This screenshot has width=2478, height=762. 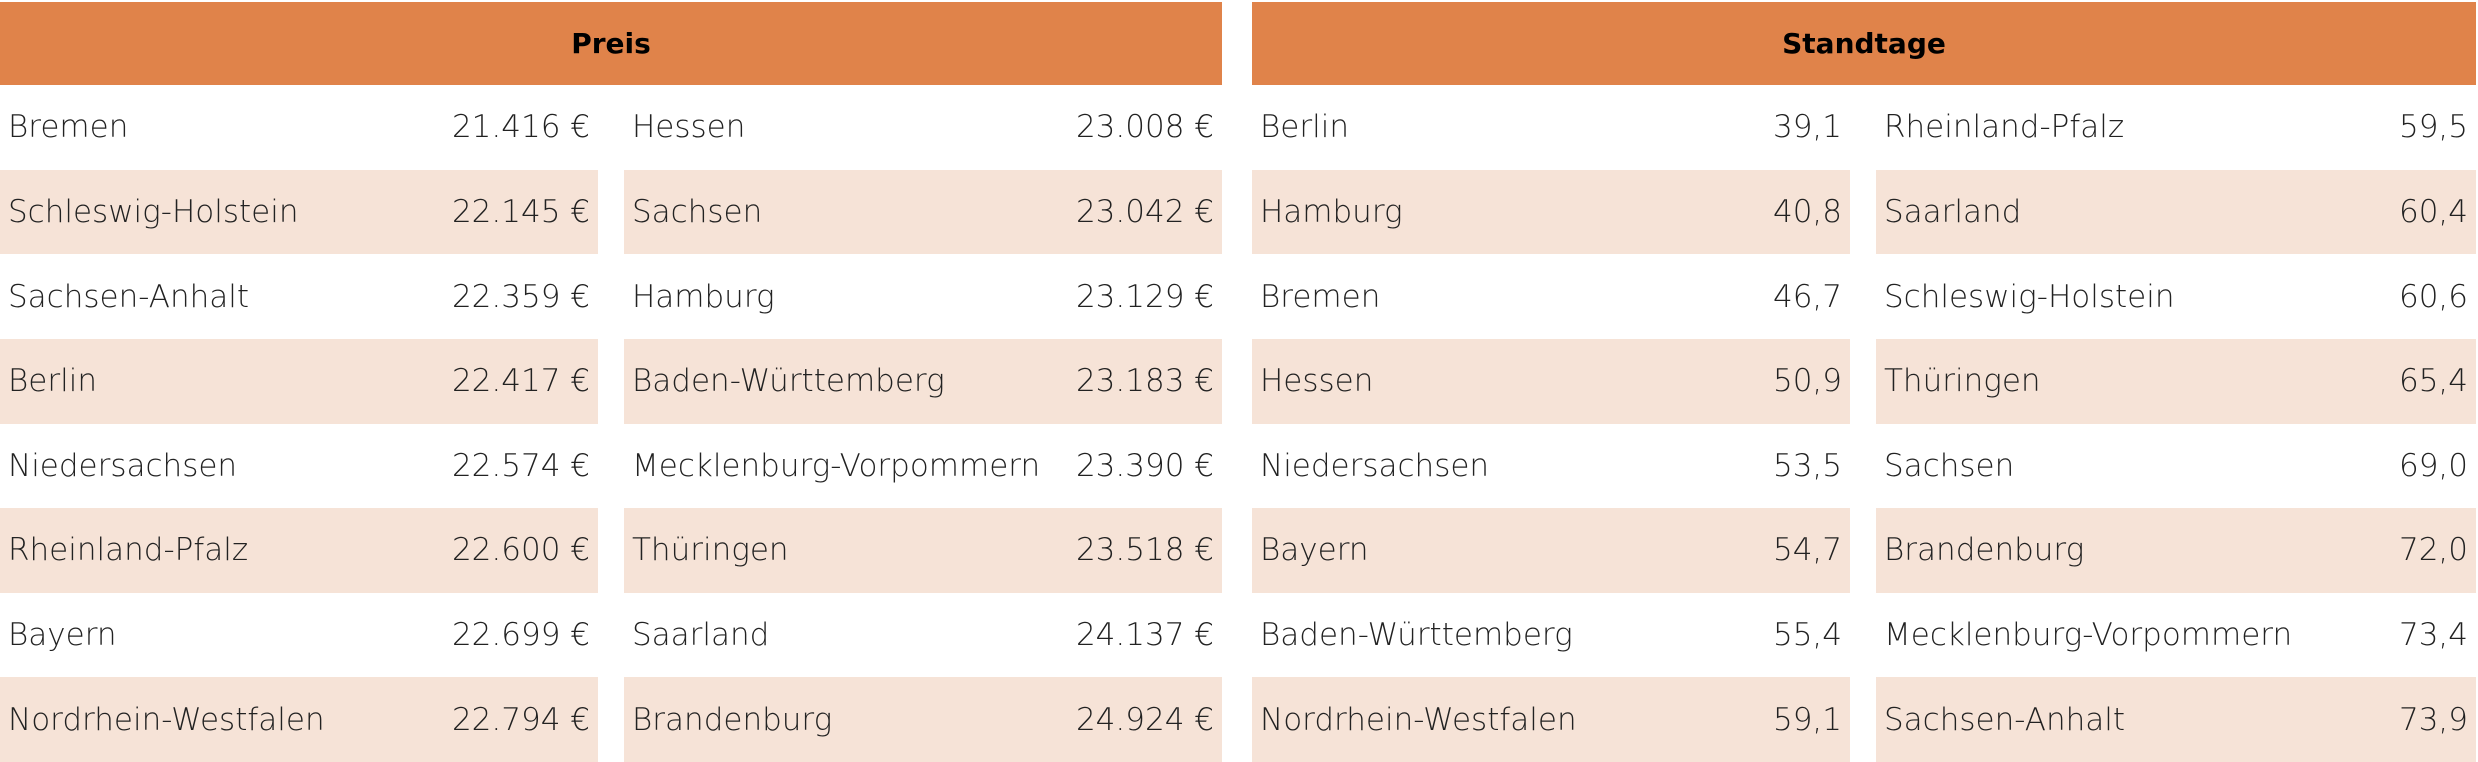 I want to click on table-row: Mecklenburg-Vorpommern 23.390 €, so click(x=923, y=466).